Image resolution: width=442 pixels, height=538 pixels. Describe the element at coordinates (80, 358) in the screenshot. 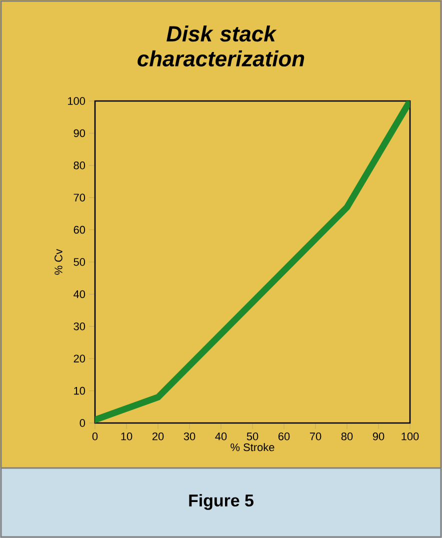

I see `y-tick-label: 20` at that location.